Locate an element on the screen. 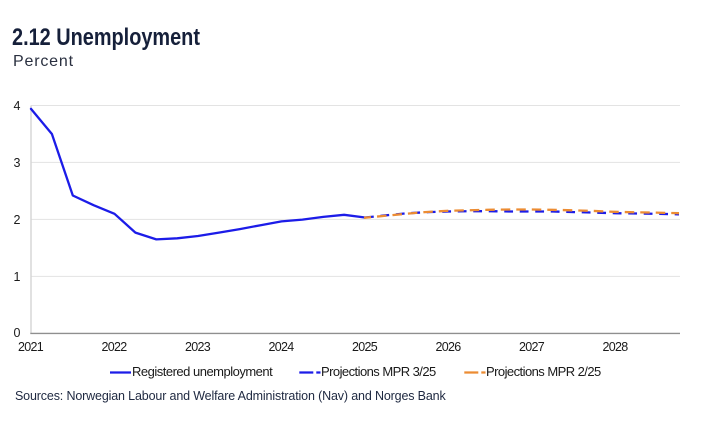  svg-text: 2022 is located at coordinates (114, 347).